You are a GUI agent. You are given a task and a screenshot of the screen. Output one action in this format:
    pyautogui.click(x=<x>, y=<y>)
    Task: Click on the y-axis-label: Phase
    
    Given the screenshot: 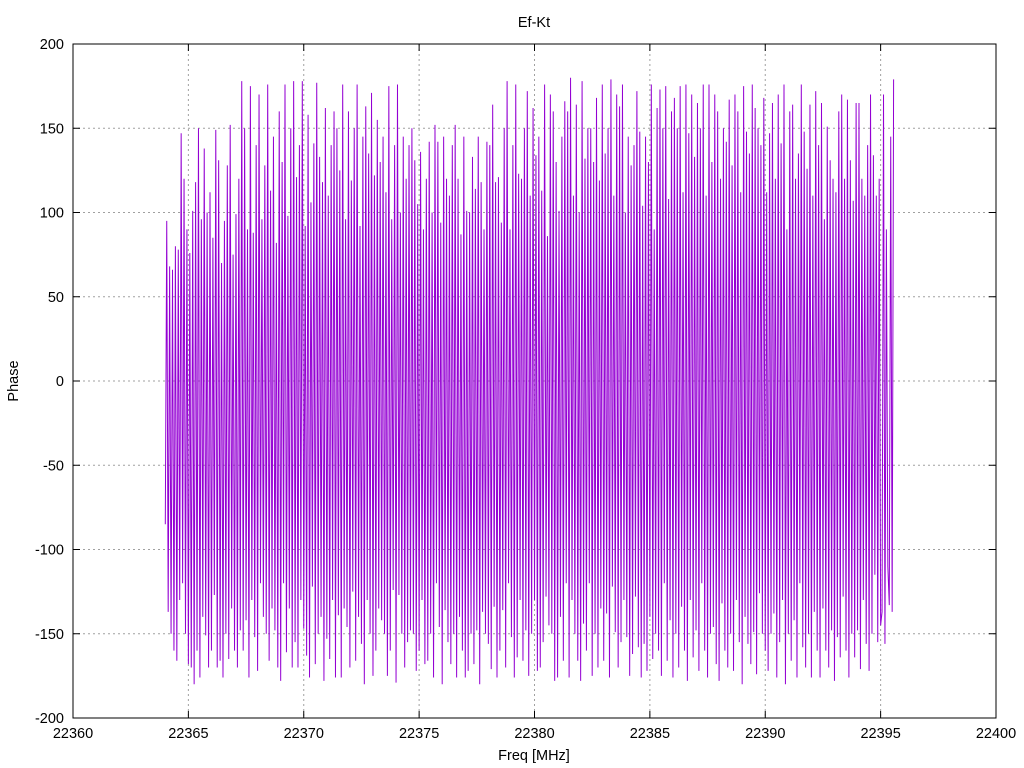 What is the action you would take?
    pyautogui.click(x=14, y=380)
    